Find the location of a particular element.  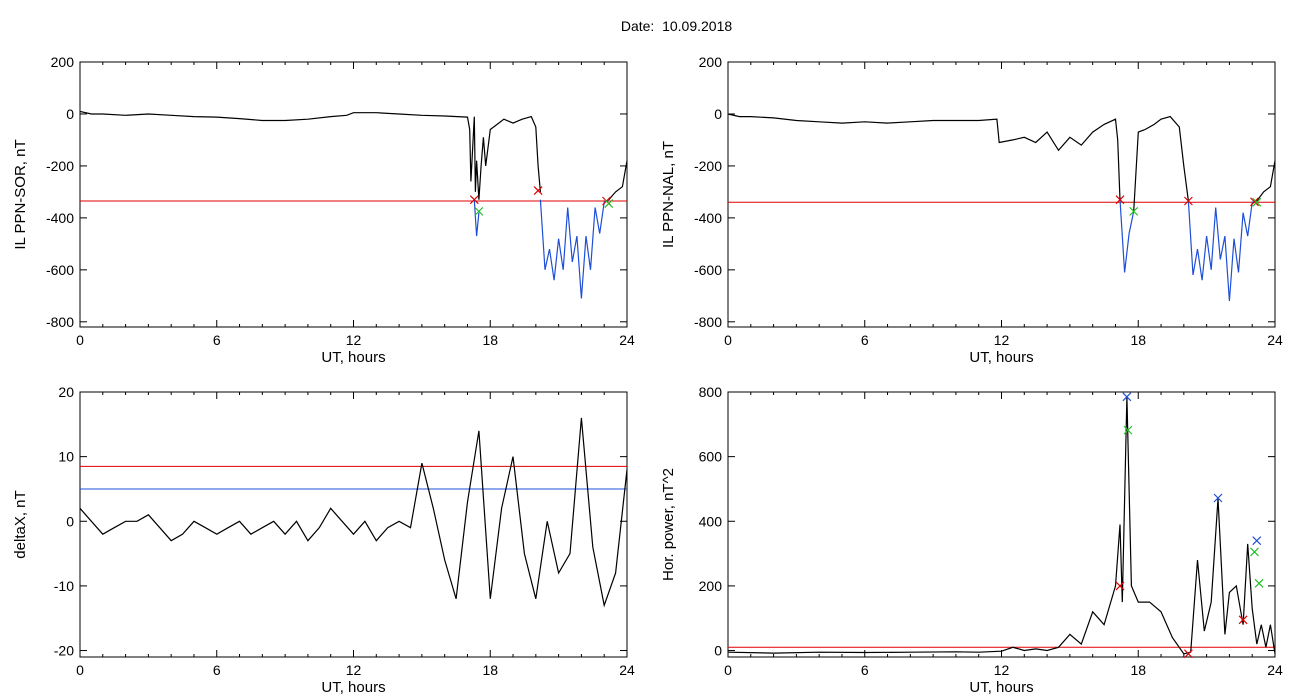

y-tick-label: 600 is located at coordinates (711, 457).